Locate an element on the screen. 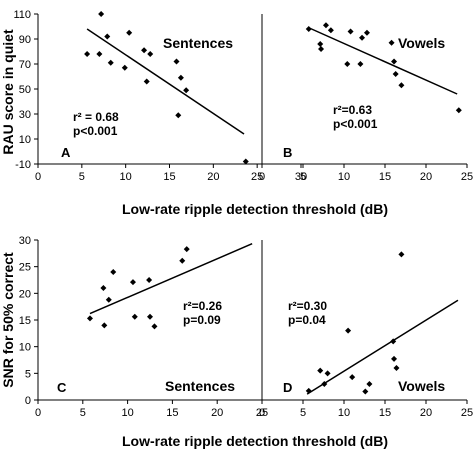  y-tick-label: 20 is located at coordinates (25, 294).